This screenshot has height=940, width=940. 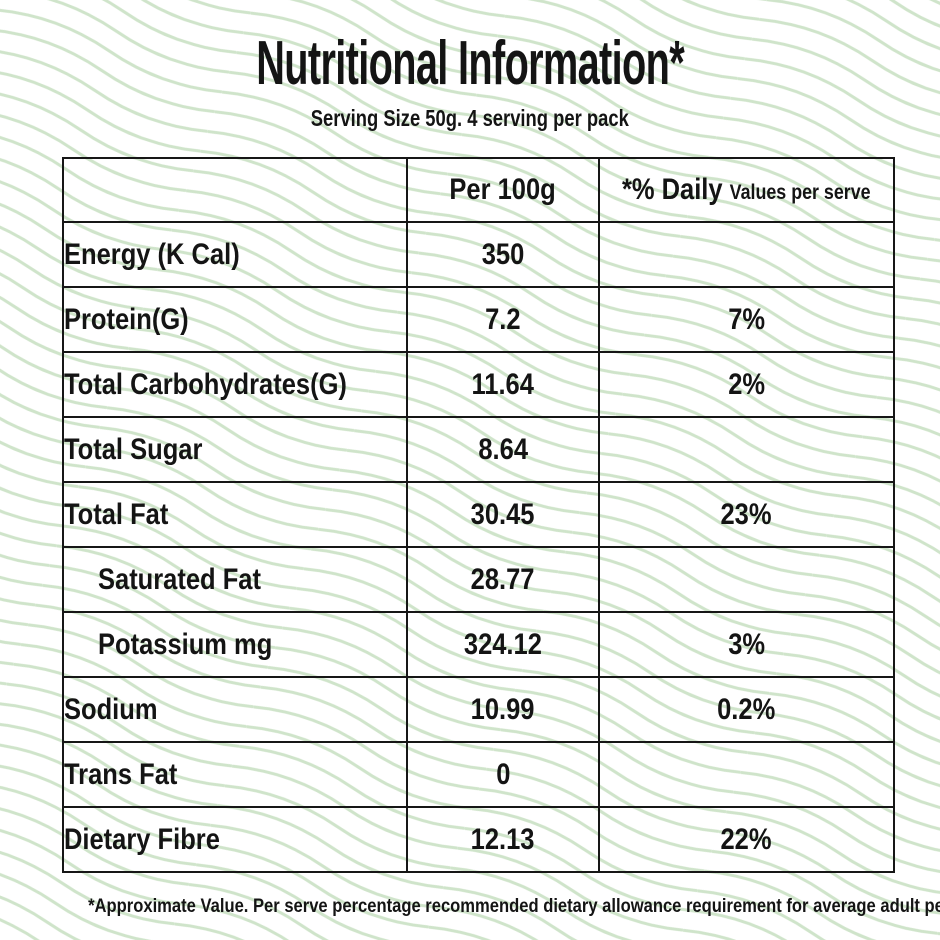 What do you see at coordinates (235, 190) in the screenshot?
I see `header-nutrient-blank` at bounding box center [235, 190].